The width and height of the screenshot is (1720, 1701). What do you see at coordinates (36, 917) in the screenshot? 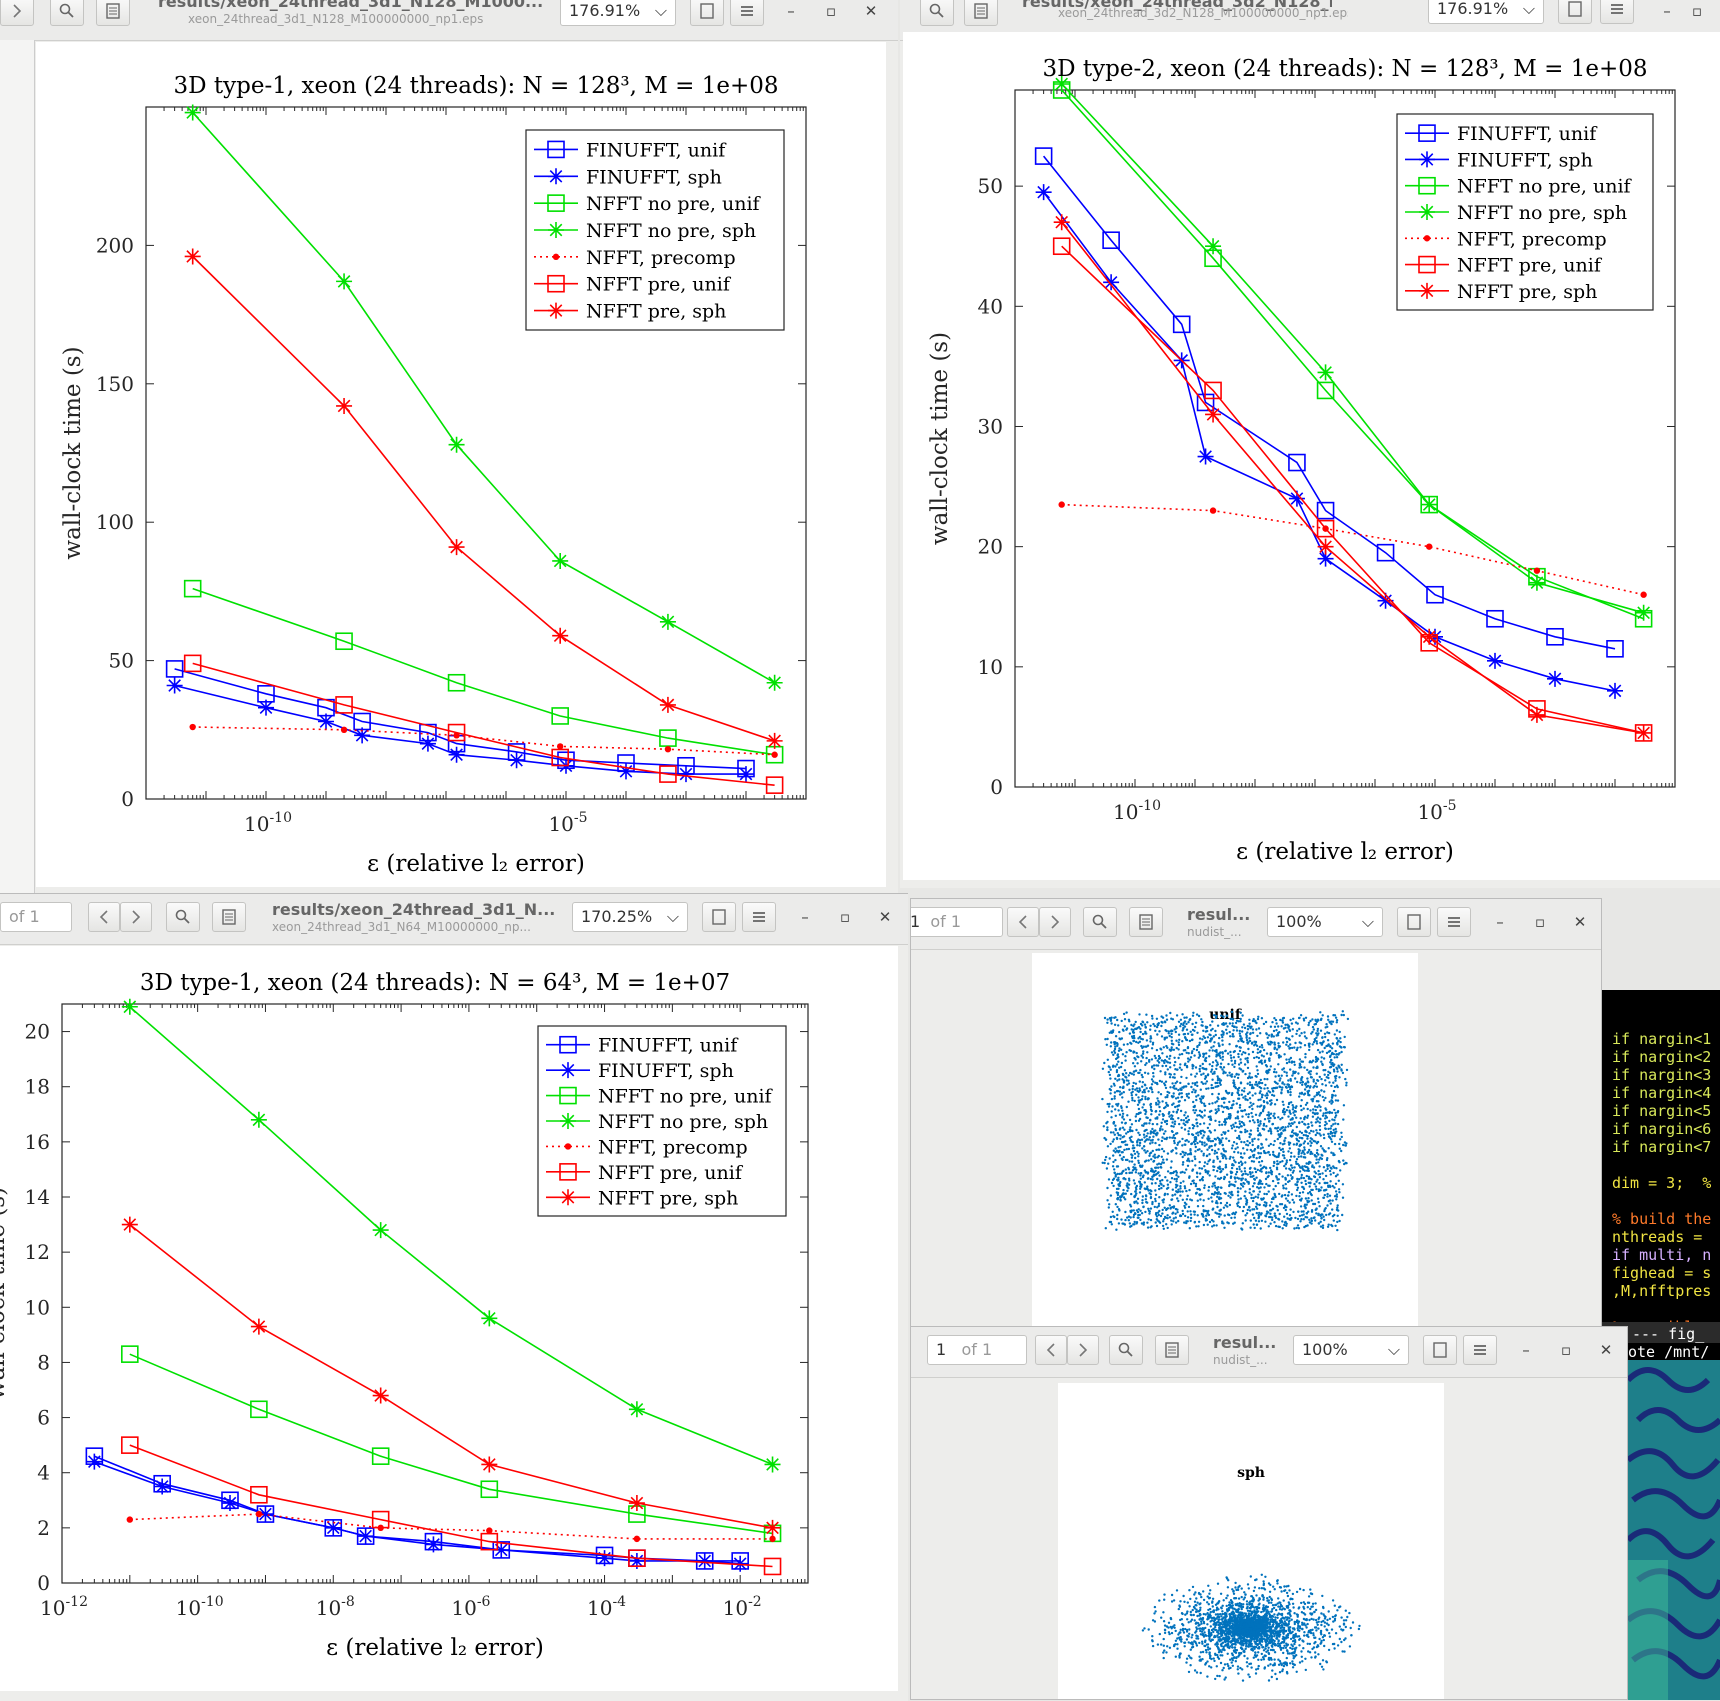
I see `page-number-field: of 1` at bounding box center [36, 917].